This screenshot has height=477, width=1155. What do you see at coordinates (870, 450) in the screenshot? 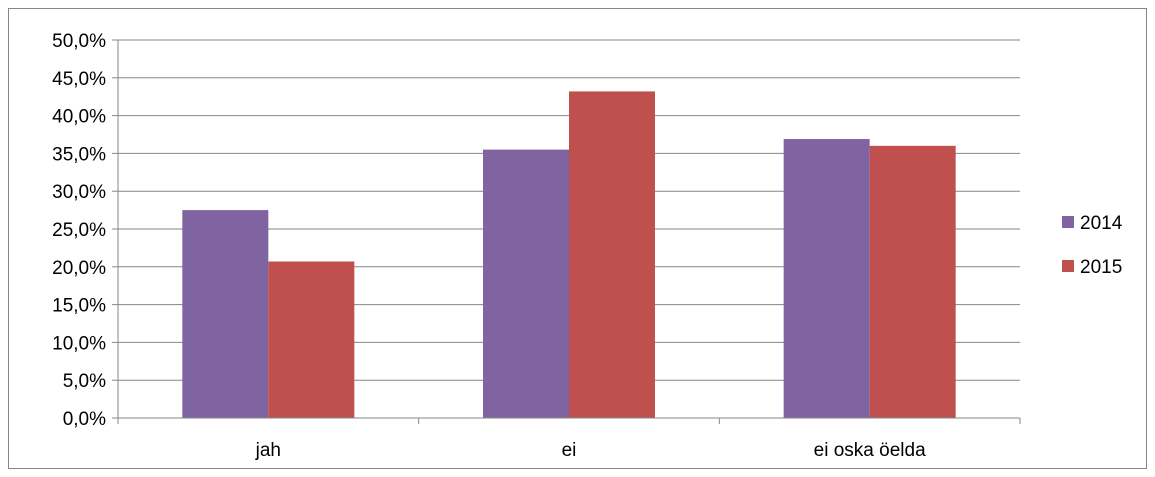
I see `x-tick-label: ei oska öelda` at bounding box center [870, 450].